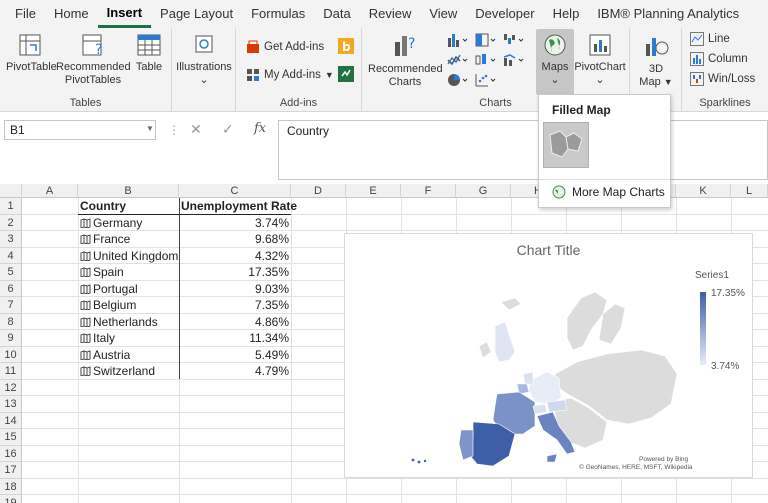 This screenshot has height=503, width=768. Describe the element at coordinates (11, 288) in the screenshot. I see `row-header: 6` at that location.